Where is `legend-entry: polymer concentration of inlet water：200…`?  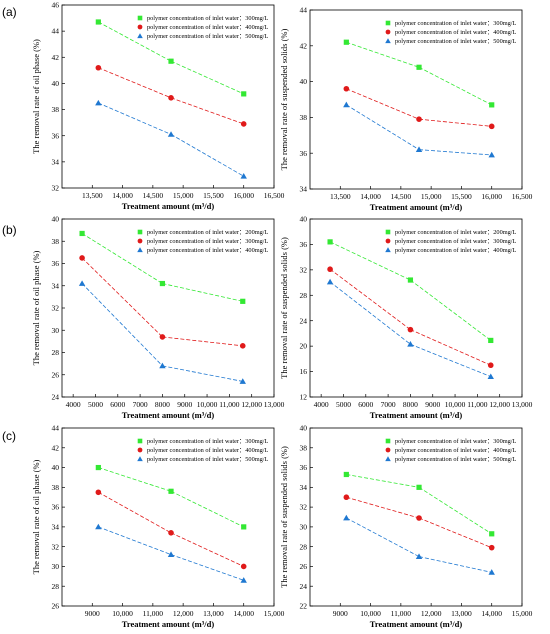 legend-entry: polymer concentration of inlet water：200… is located at coordinates (203, 232).